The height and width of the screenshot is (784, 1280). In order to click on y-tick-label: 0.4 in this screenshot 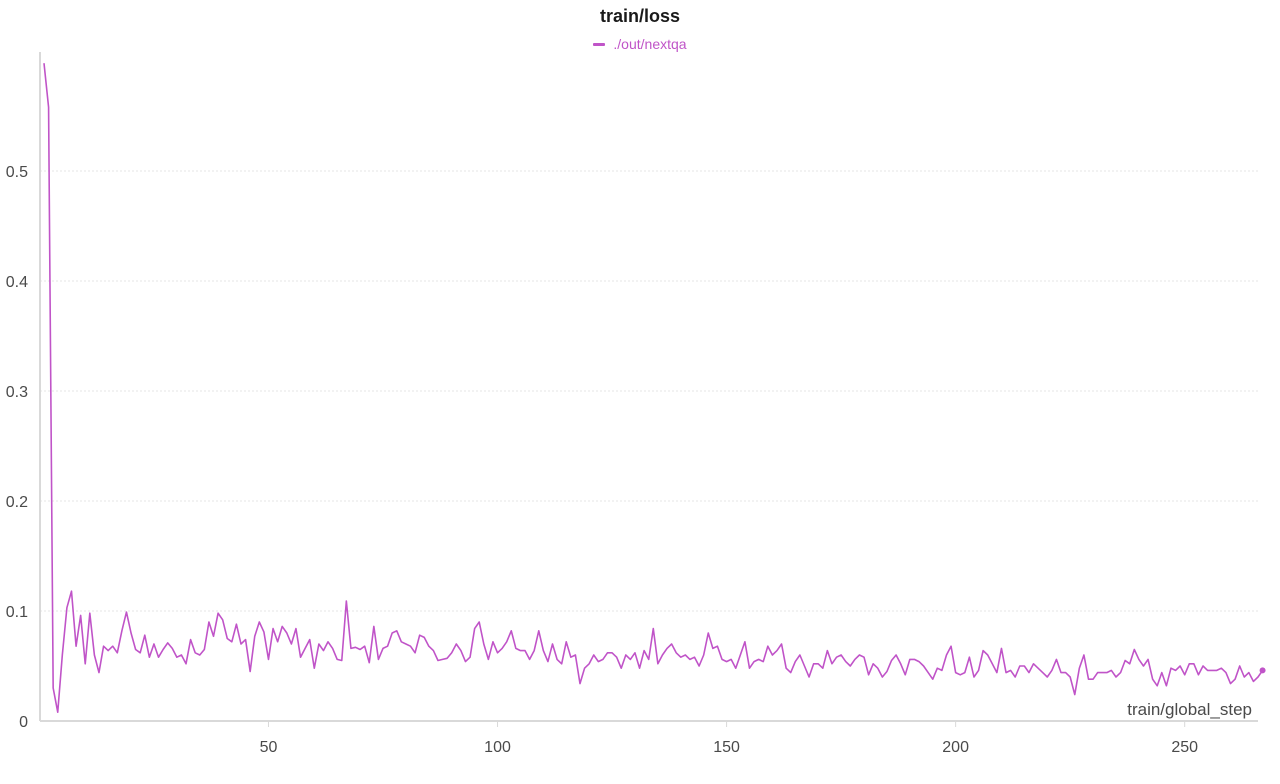, I will do `click(17, 282)`.